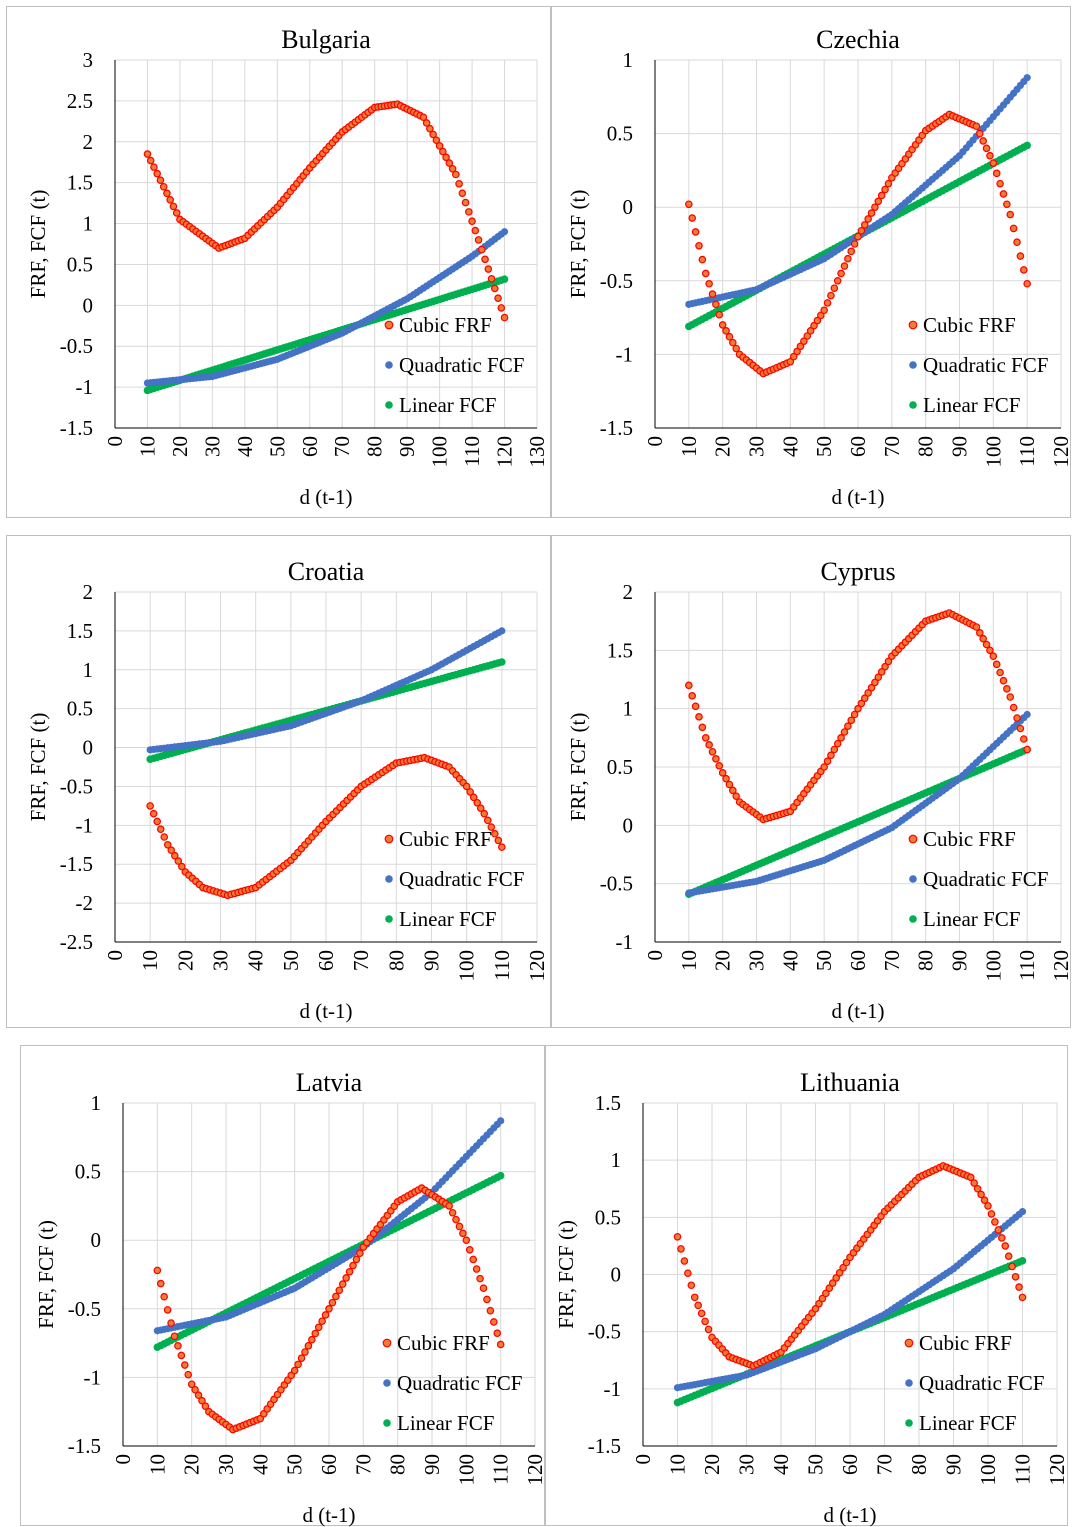 This screenshot has width=1073, height=1527. I want to click on quadratic-fcf-point, so click(1022, 1212).